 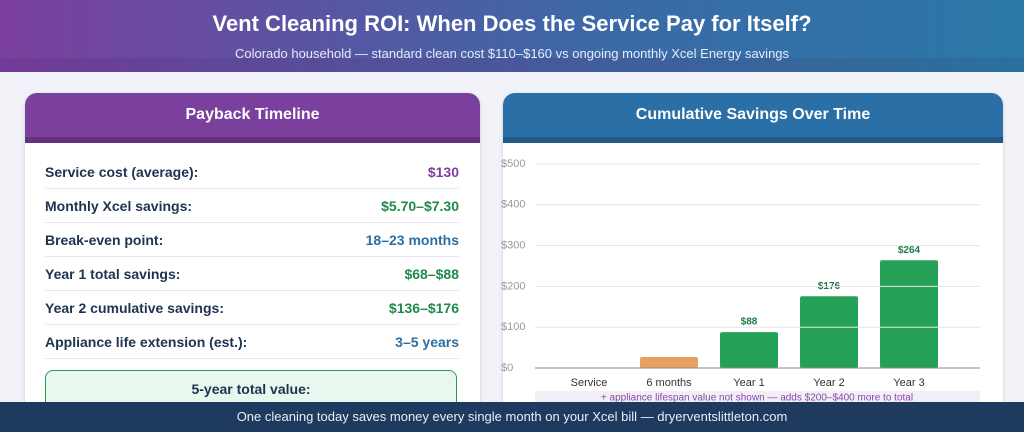 I want to click on card-title: Payback Timeline, so click(x=252, y=118).